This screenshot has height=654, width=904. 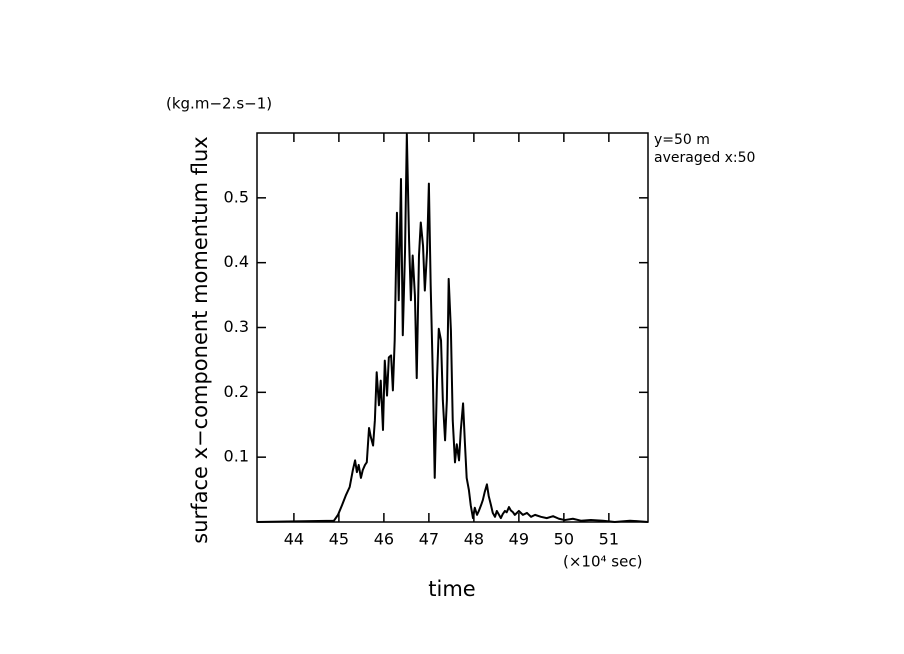 I want to click on y-tick-label: 0.1, so click(x=236, y=456).